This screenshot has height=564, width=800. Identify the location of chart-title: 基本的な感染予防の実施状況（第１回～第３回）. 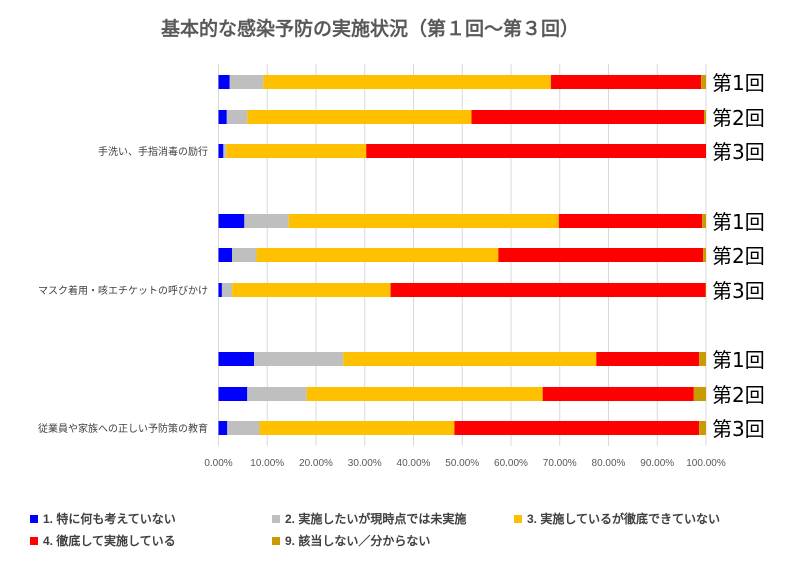
(369, 29).